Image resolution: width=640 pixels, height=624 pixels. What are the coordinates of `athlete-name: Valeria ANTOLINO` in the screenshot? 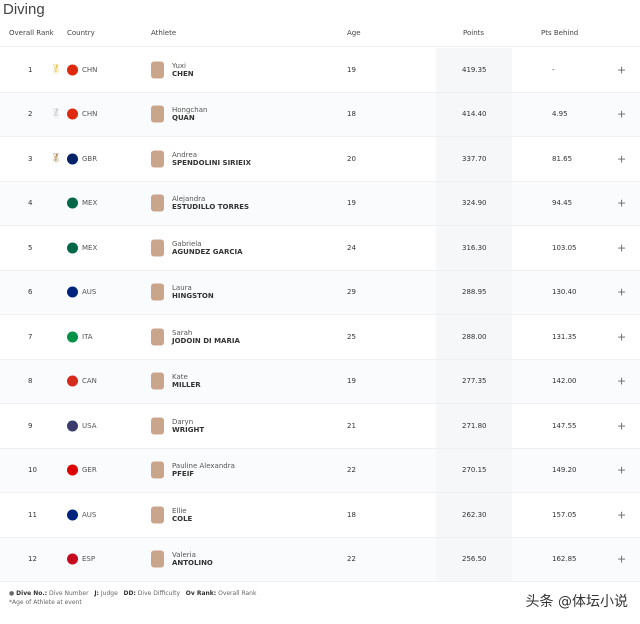 It's located at (192, 559).